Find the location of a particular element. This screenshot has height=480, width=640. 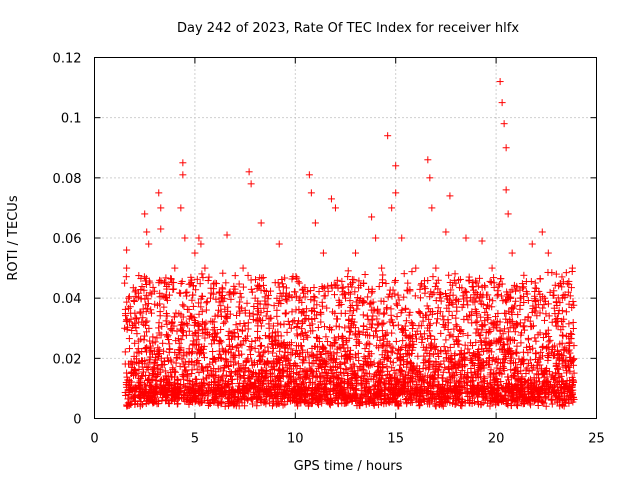

x-tick-label: 10 is located at coordinates (295, 439).